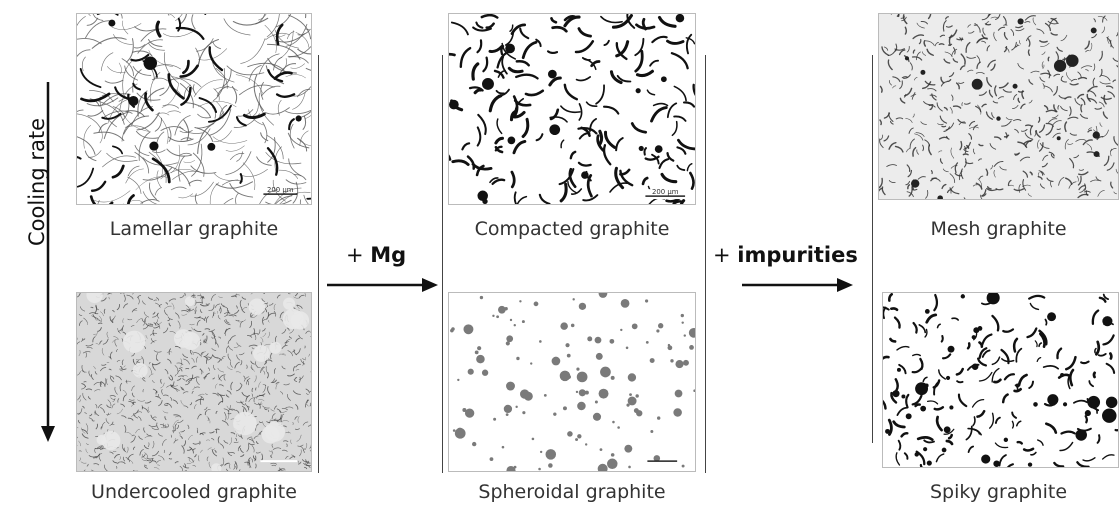 This screenshot has height=506, width=1119. I want to click on micrograph-lamellar: 200 µm, so click(194, 109).